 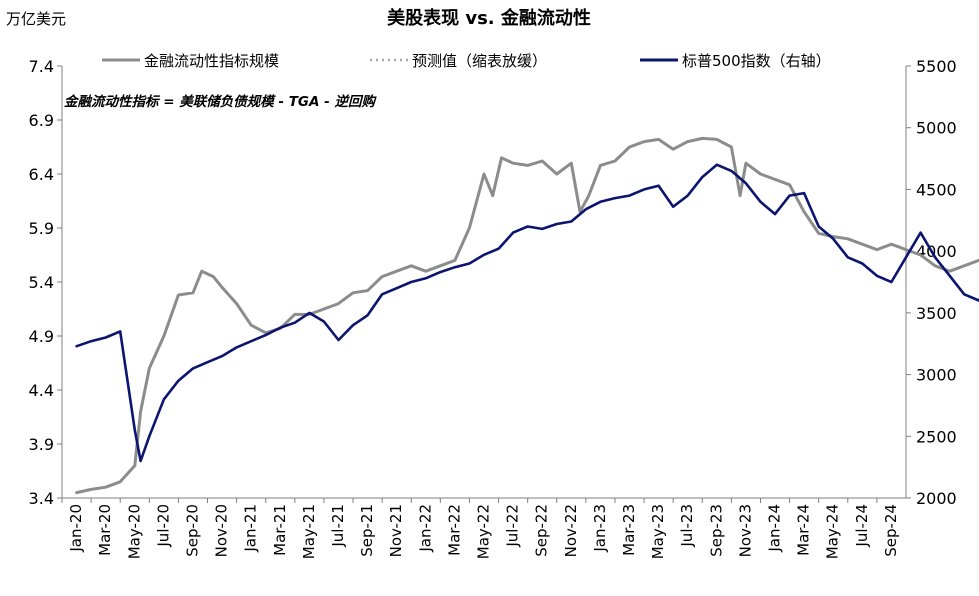 I want to click on x-tick-label: Sep-24, so click(x=891, y=530).